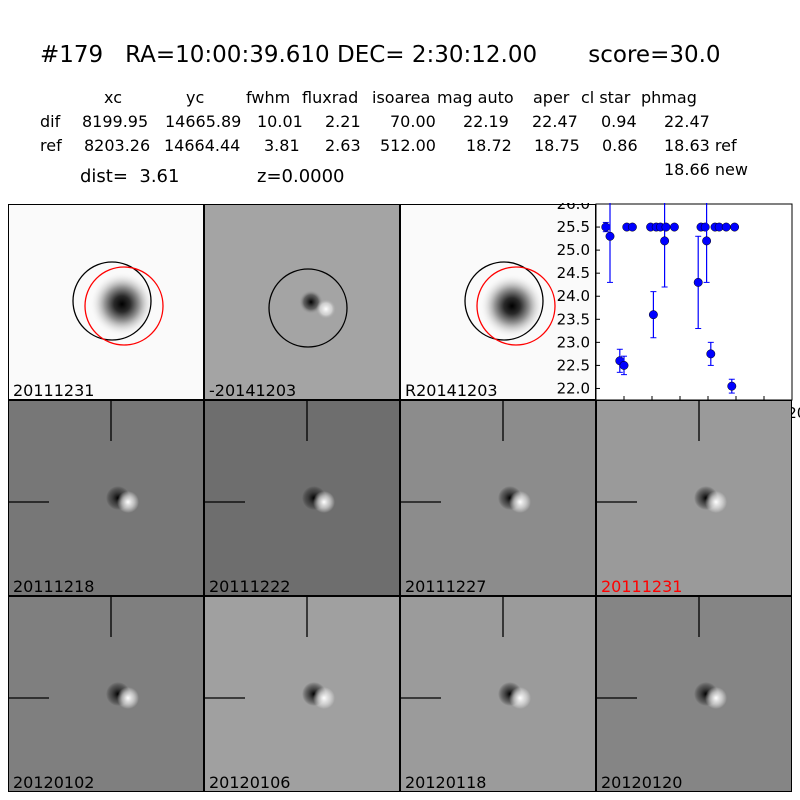  What do you see at coordinates (642, 782) in the screenshot?
I see `panel-label: 20120120` at bounding box center [642, 782].